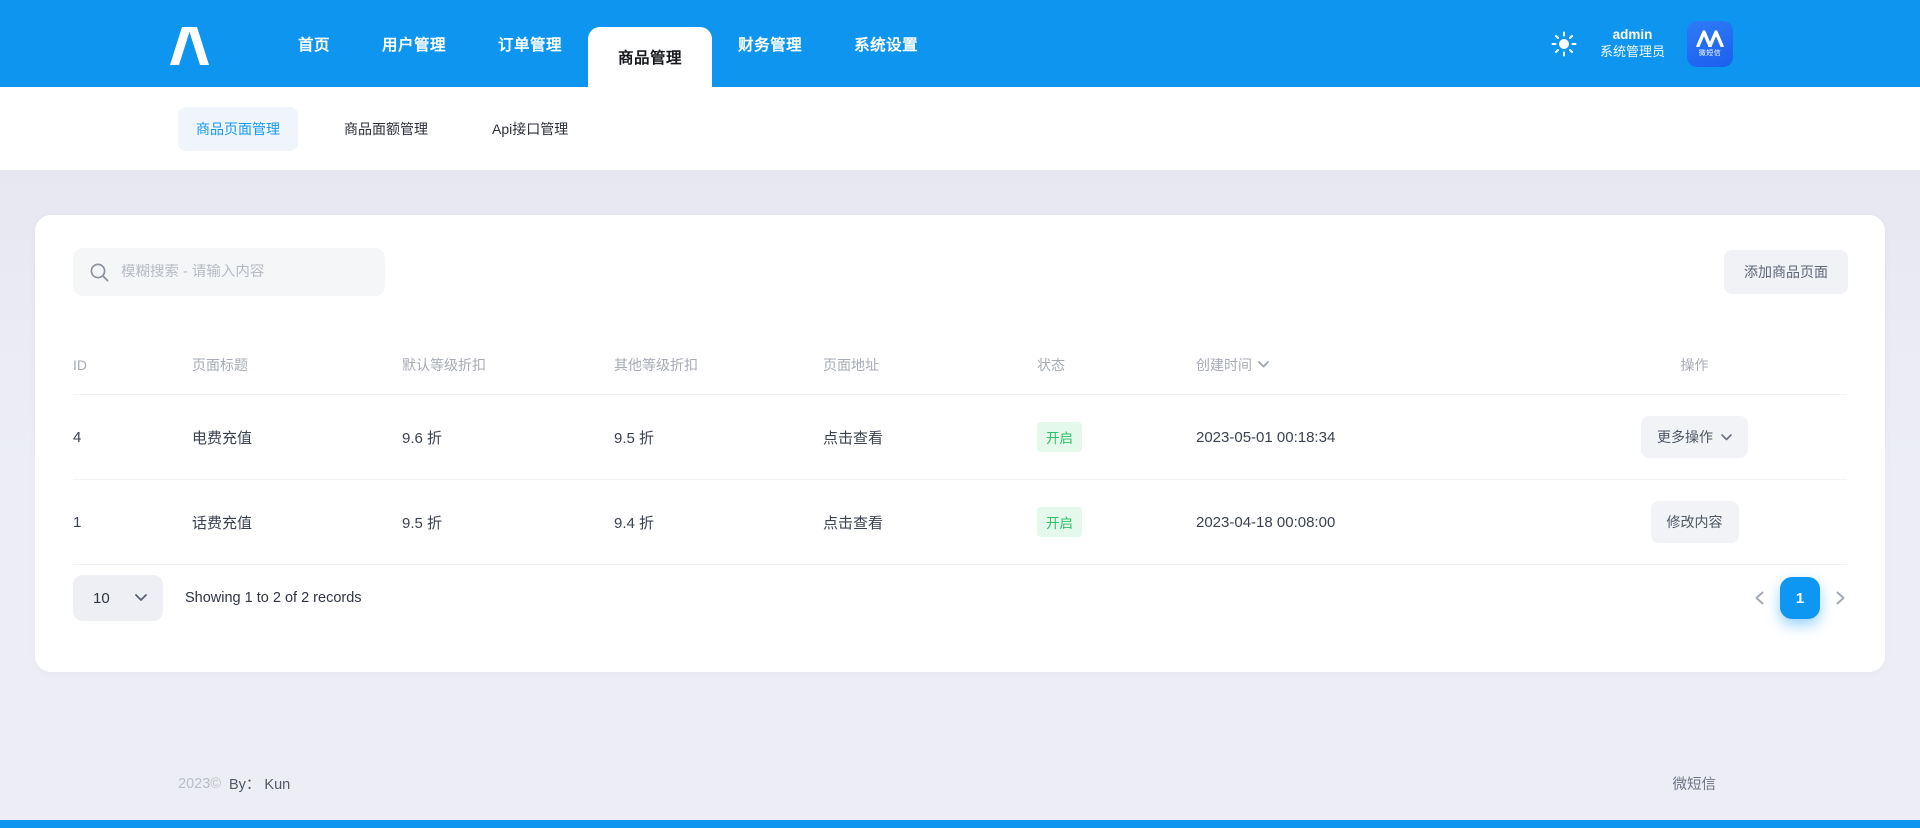 This screenshot has height=828, width=1920. I want to click on records-summary: Showing 1 to 2 of 2 records, so click(273, 598).